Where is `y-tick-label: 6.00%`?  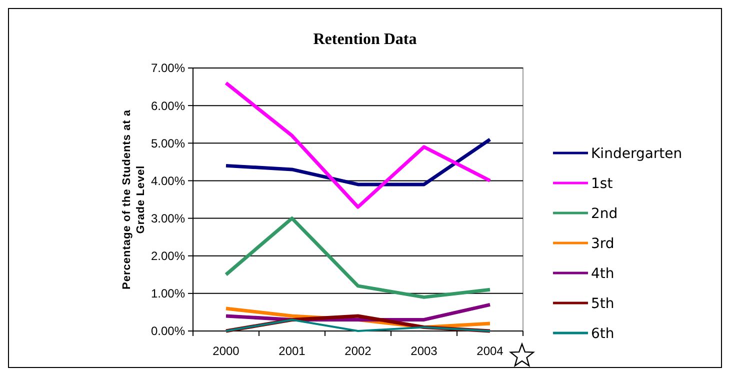 y-tick-label: 6.00% is located at coordinates (168, 105).